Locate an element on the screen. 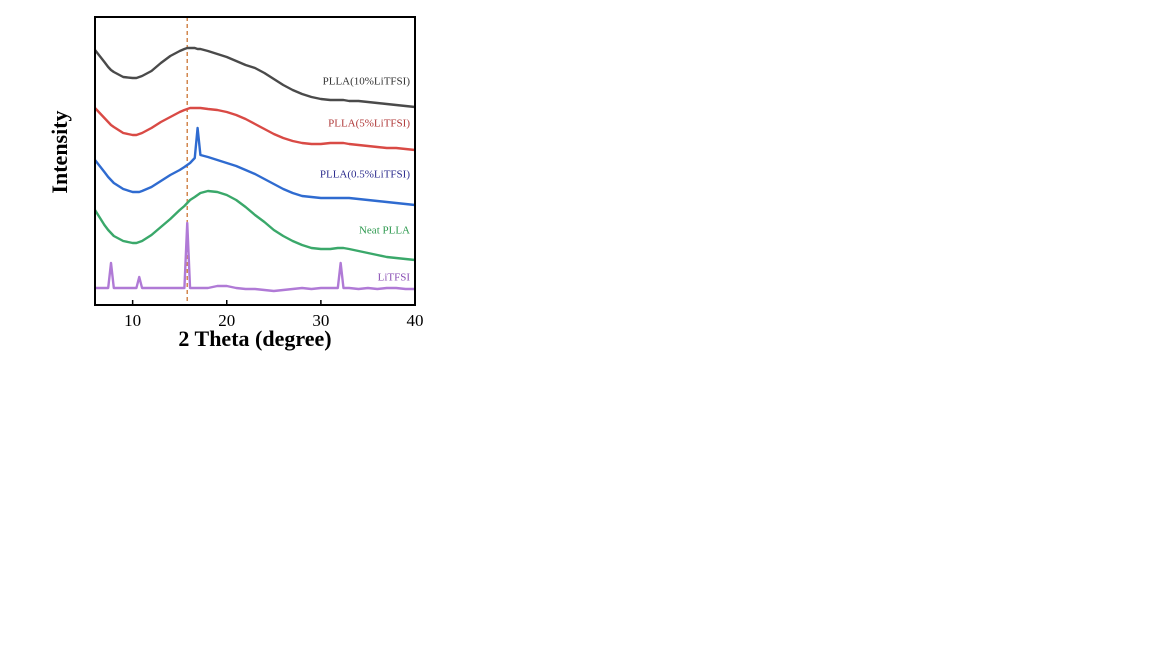  series-label: PLLA(10%LiTFSI) is located at coordinates (367, 82).